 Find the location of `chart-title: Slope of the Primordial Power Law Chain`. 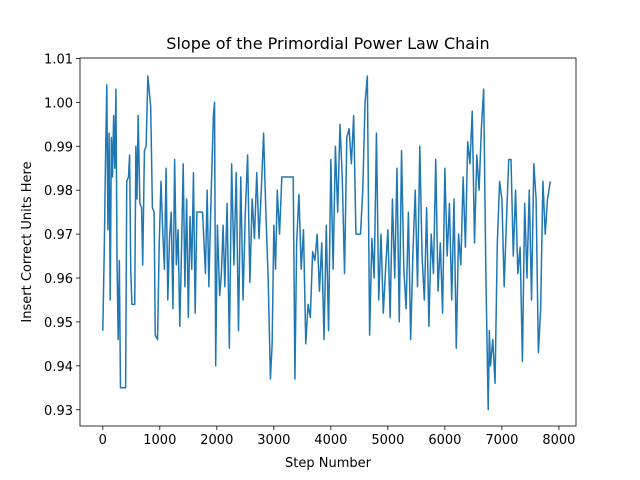

chart-title: Slope of the Primordial Power Law Chain is located at coordinates (327, 43).